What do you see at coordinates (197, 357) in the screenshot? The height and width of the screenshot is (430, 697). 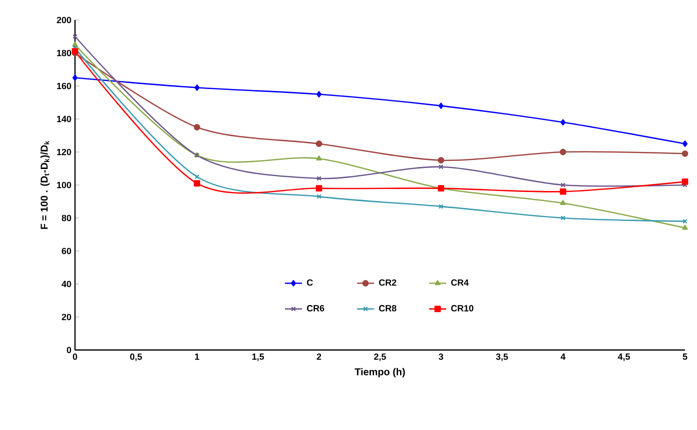 I see `x-tick-label: 1` at bounding box center [197, 357].